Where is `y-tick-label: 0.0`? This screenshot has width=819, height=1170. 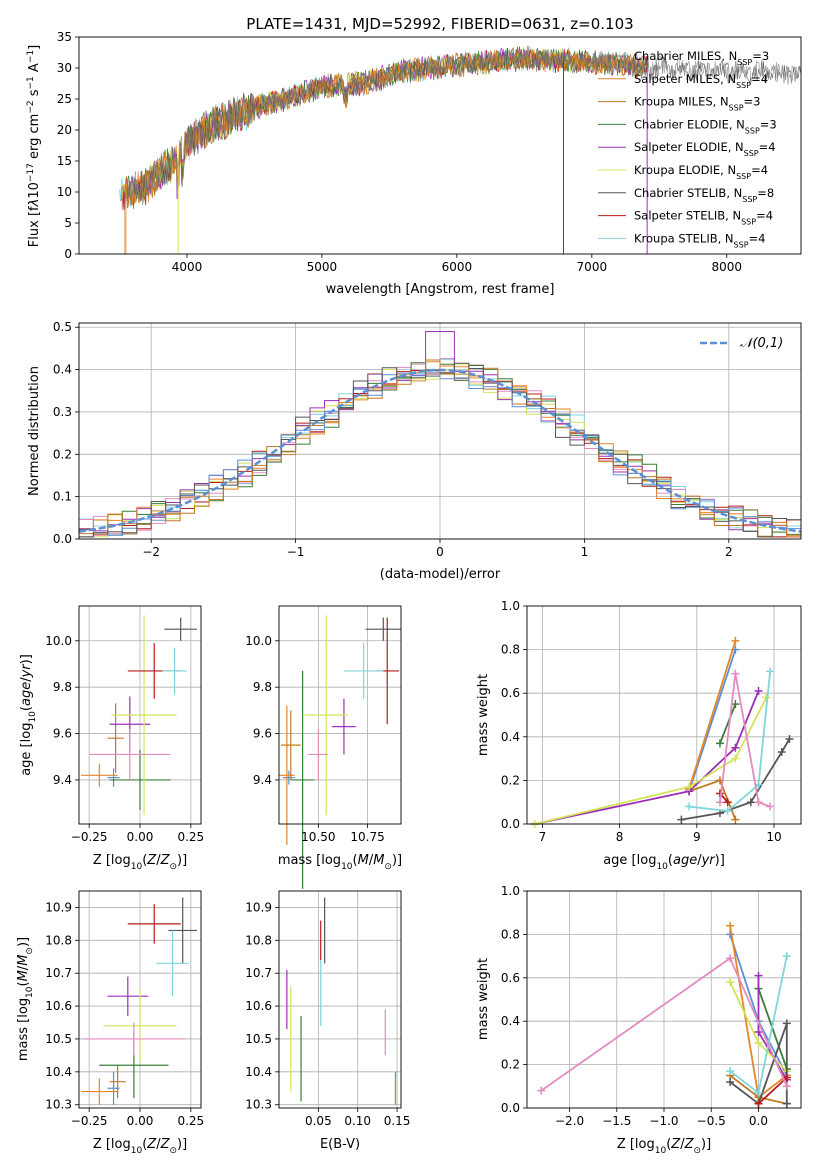 y-tick-label: 0.0 is located at coordinates (510, 824).